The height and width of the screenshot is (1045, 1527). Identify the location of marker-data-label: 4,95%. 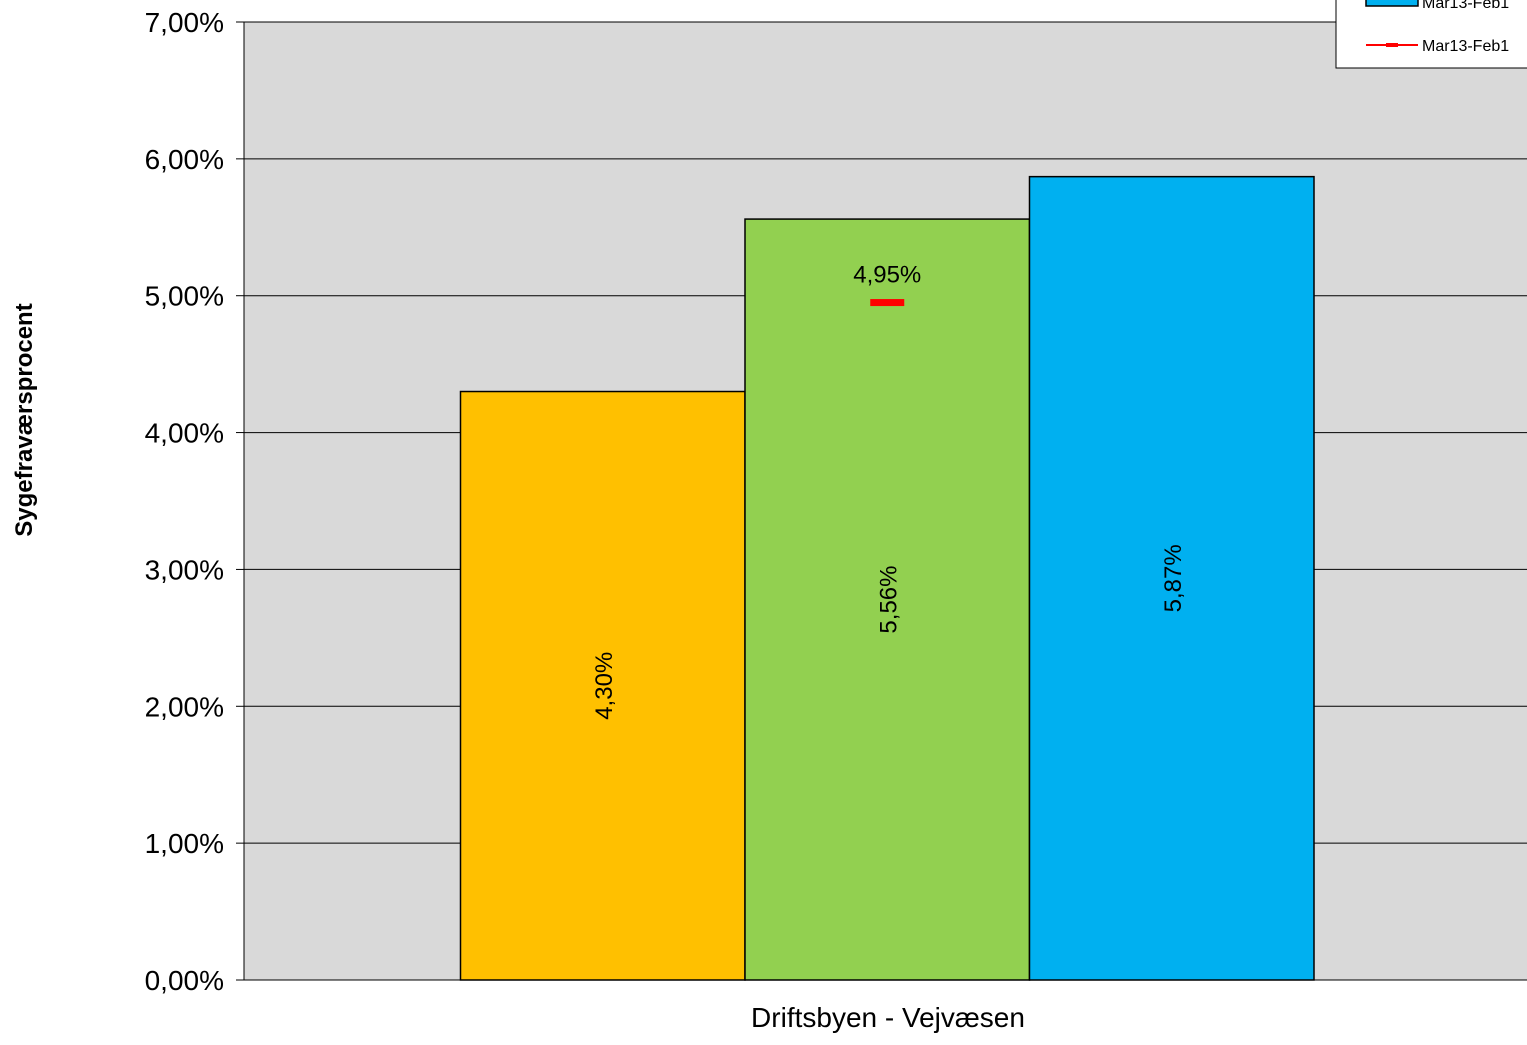
(887, 275).